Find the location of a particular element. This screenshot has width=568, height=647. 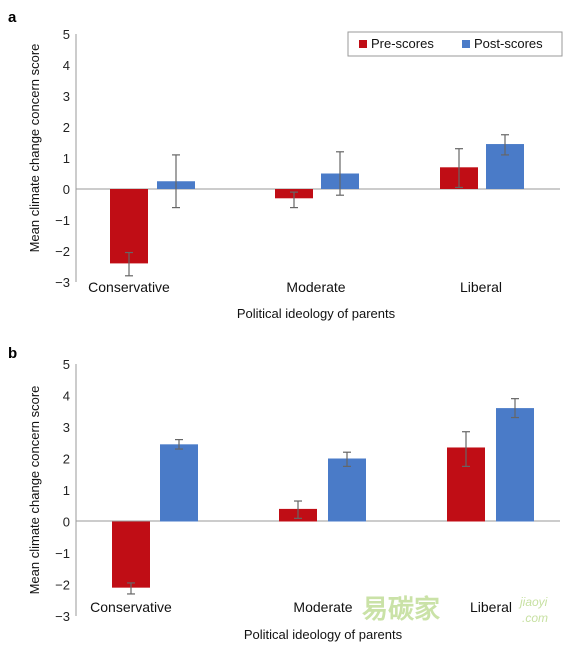

panel-b-y-axis-label: Mean climate change concern score is located at coordinates (34, 490).